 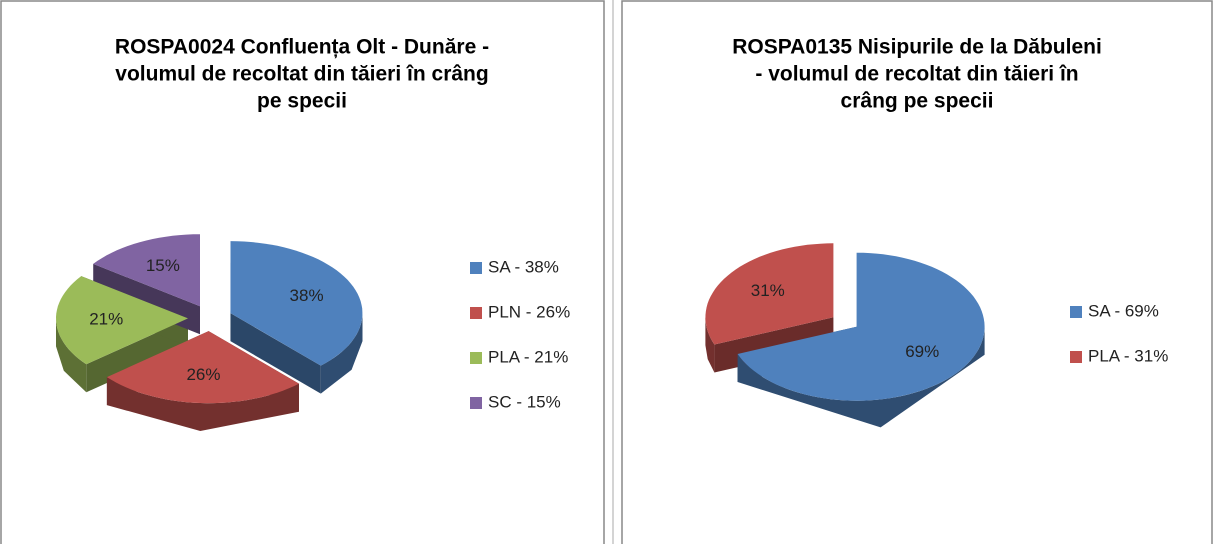 I want to click on data-label: 15%, so click(x=163, y=265).